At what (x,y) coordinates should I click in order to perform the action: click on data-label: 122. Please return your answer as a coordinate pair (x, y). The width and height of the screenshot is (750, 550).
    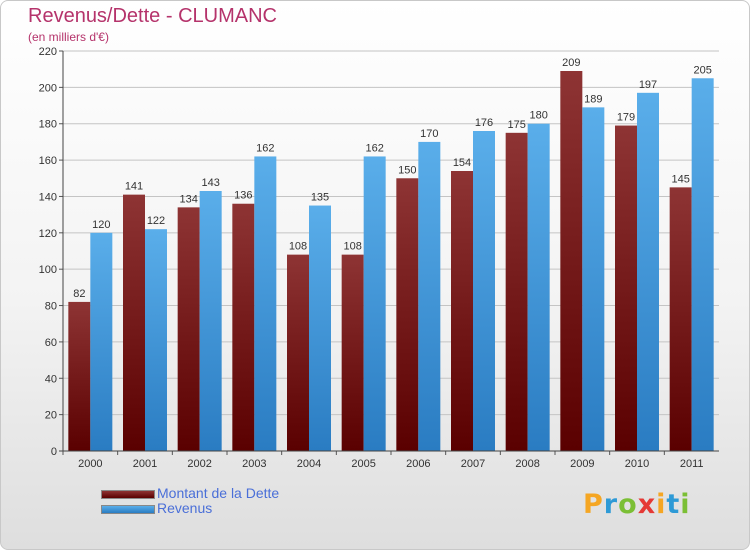
    Looking at the image, I should click on (156, 221).